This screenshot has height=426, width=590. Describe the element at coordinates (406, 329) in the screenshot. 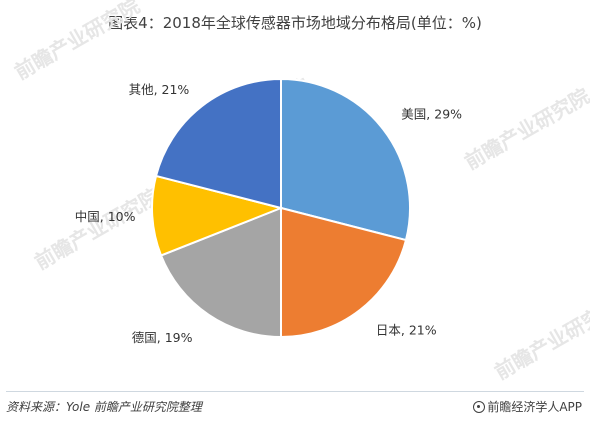

I see `data-label: 日本, 21%` at that location.